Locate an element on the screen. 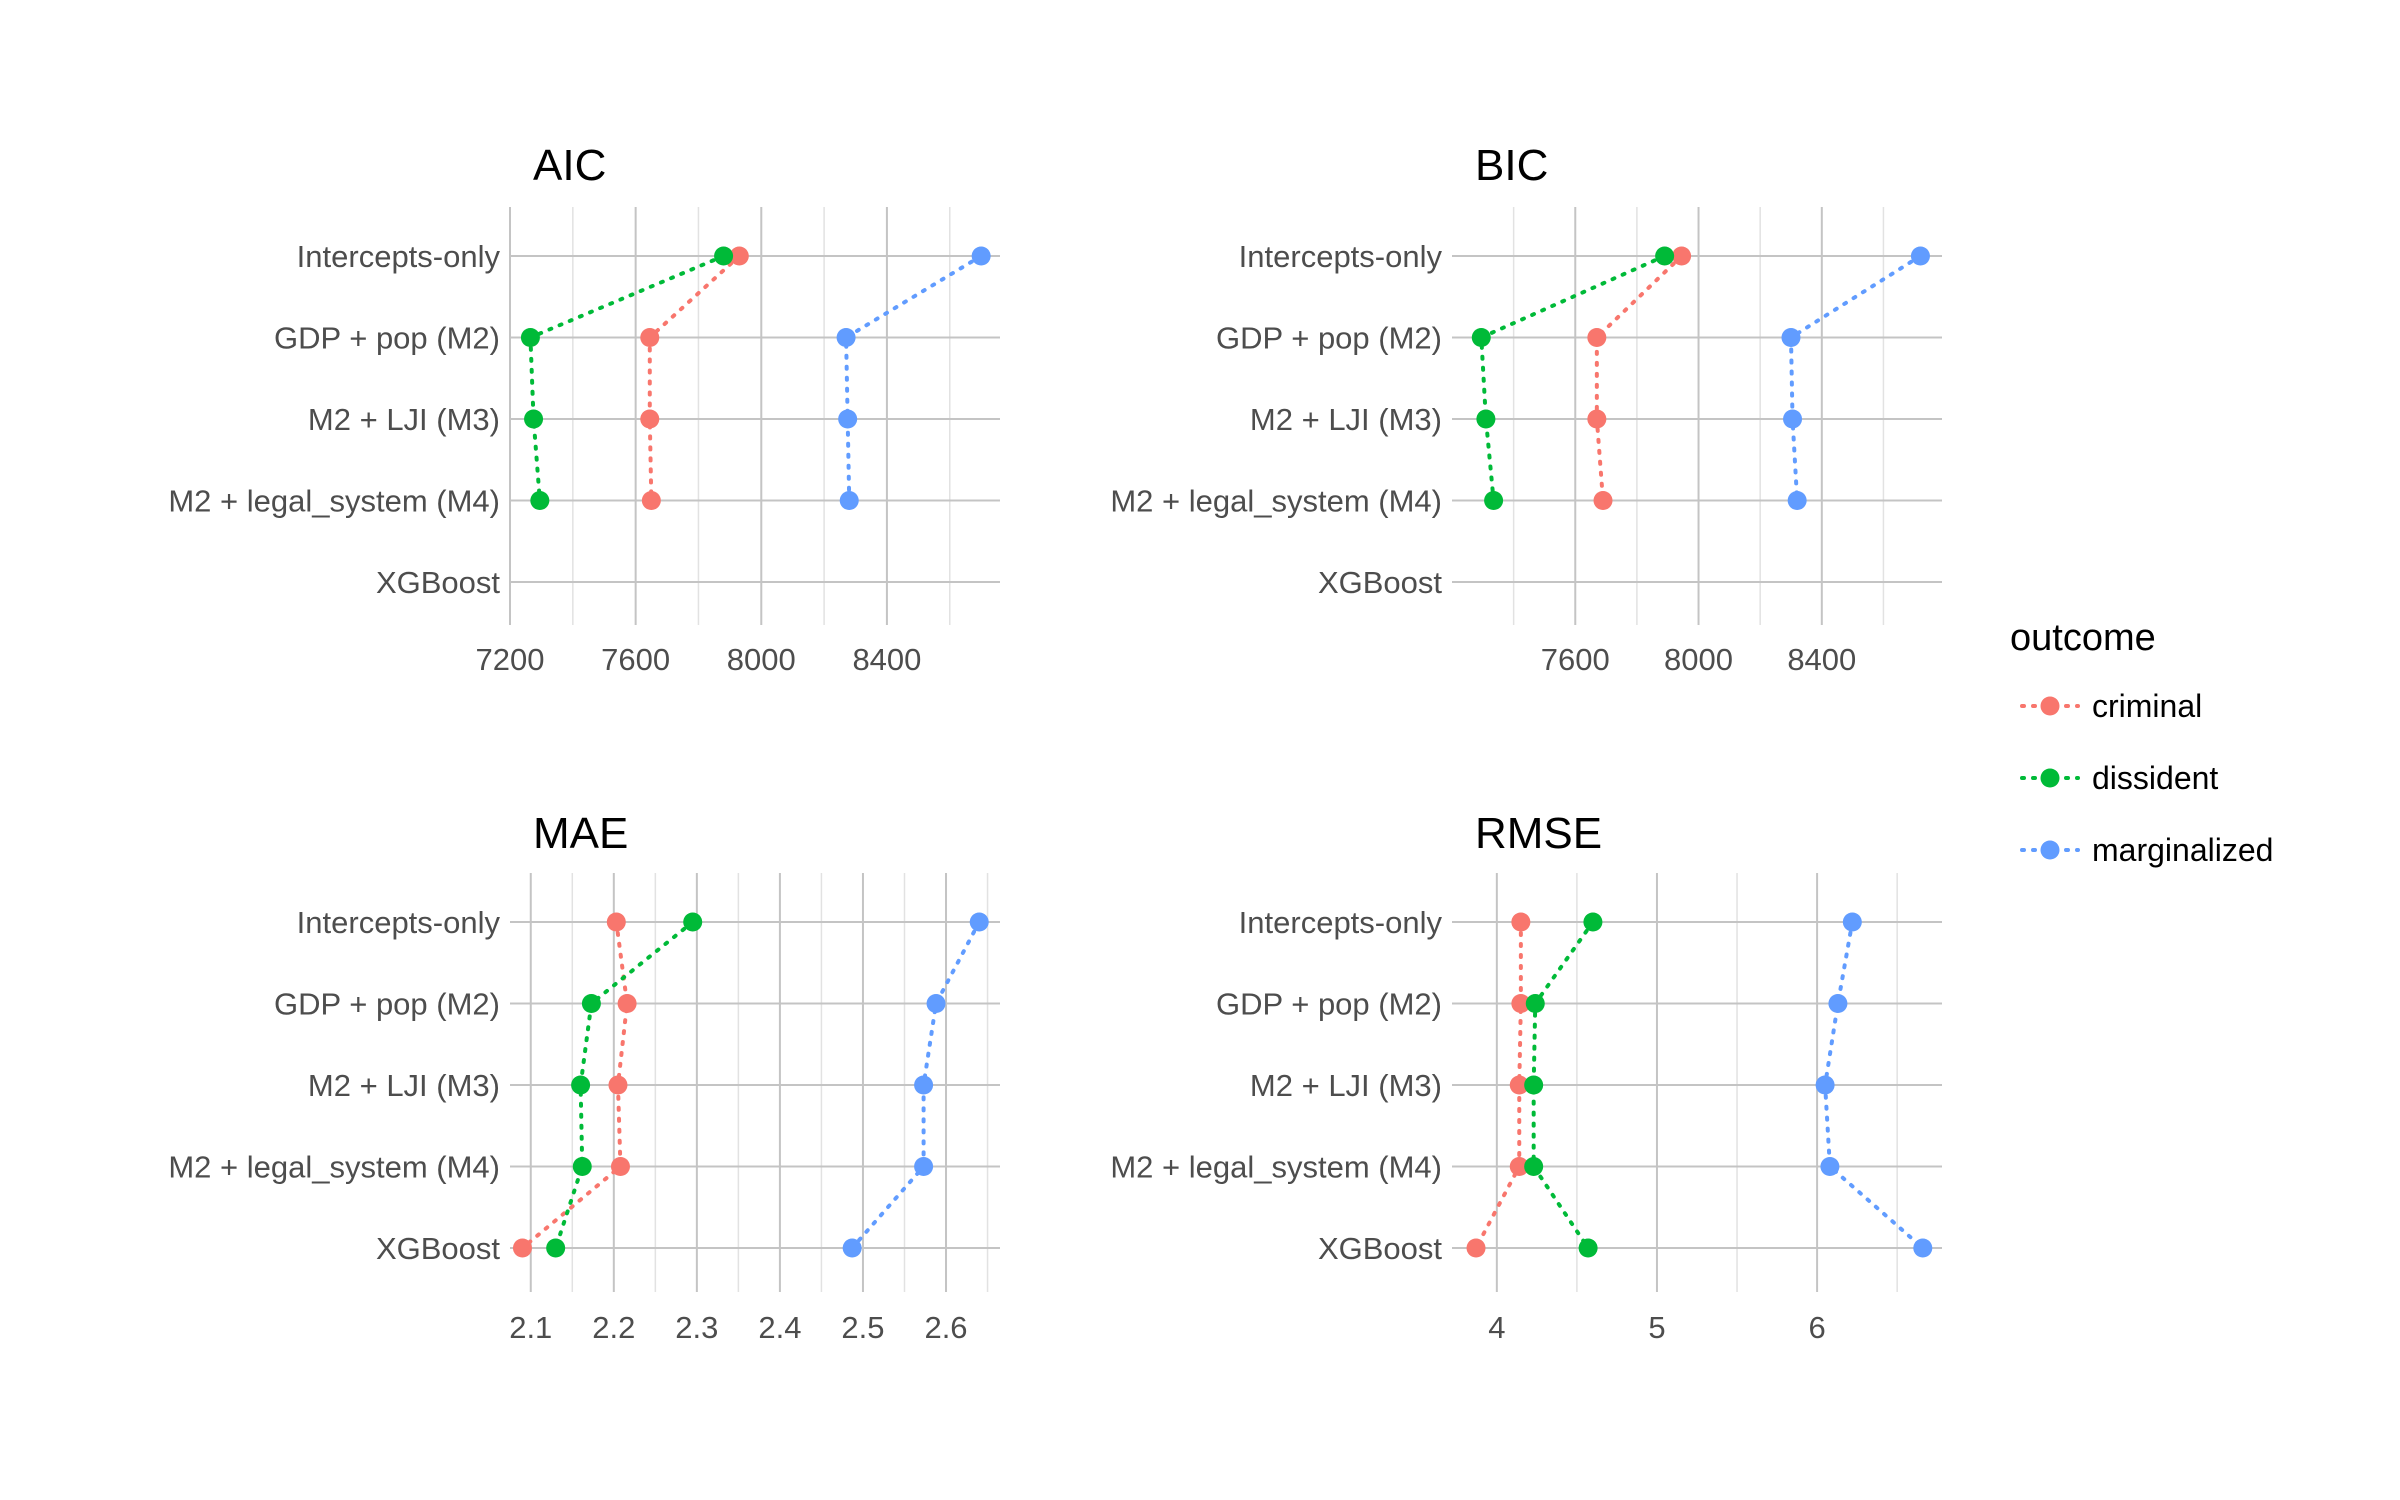 This screenshot has width=2400, height=1500. legend-label: marginalized is located at coordinates (2182, 850).